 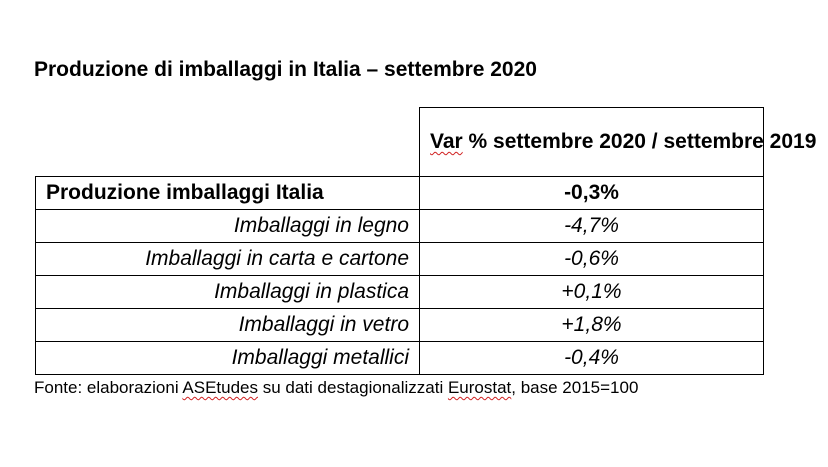 I want to click on source-text-part2: su dati destagionalizzati, so click(x=353, y=387).